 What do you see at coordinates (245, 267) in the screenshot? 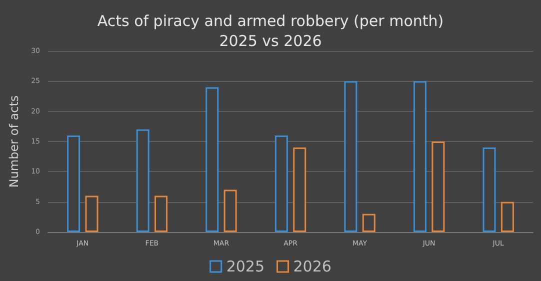
I see `legend-label: 2025` at bounding box center [245, 267].